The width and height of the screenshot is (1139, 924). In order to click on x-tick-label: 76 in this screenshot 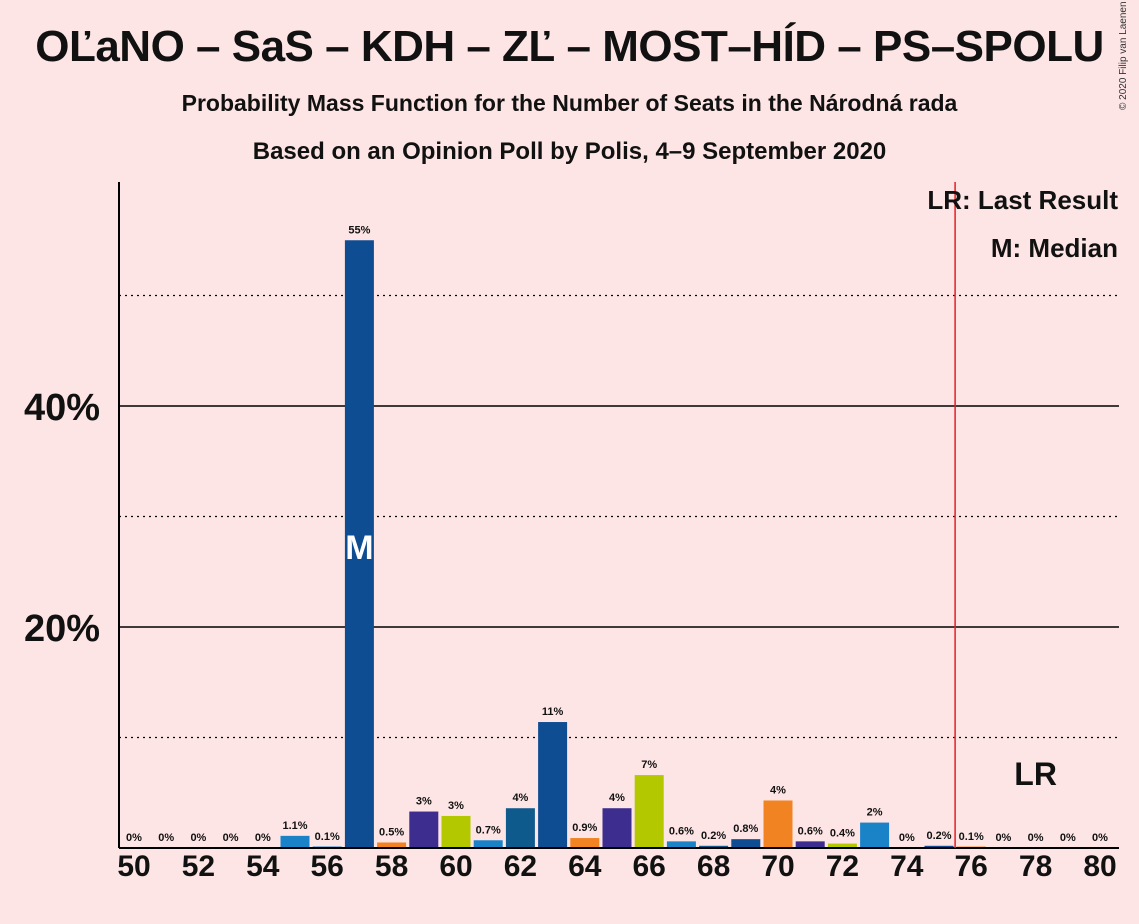, I will do `click(971, 866)`.